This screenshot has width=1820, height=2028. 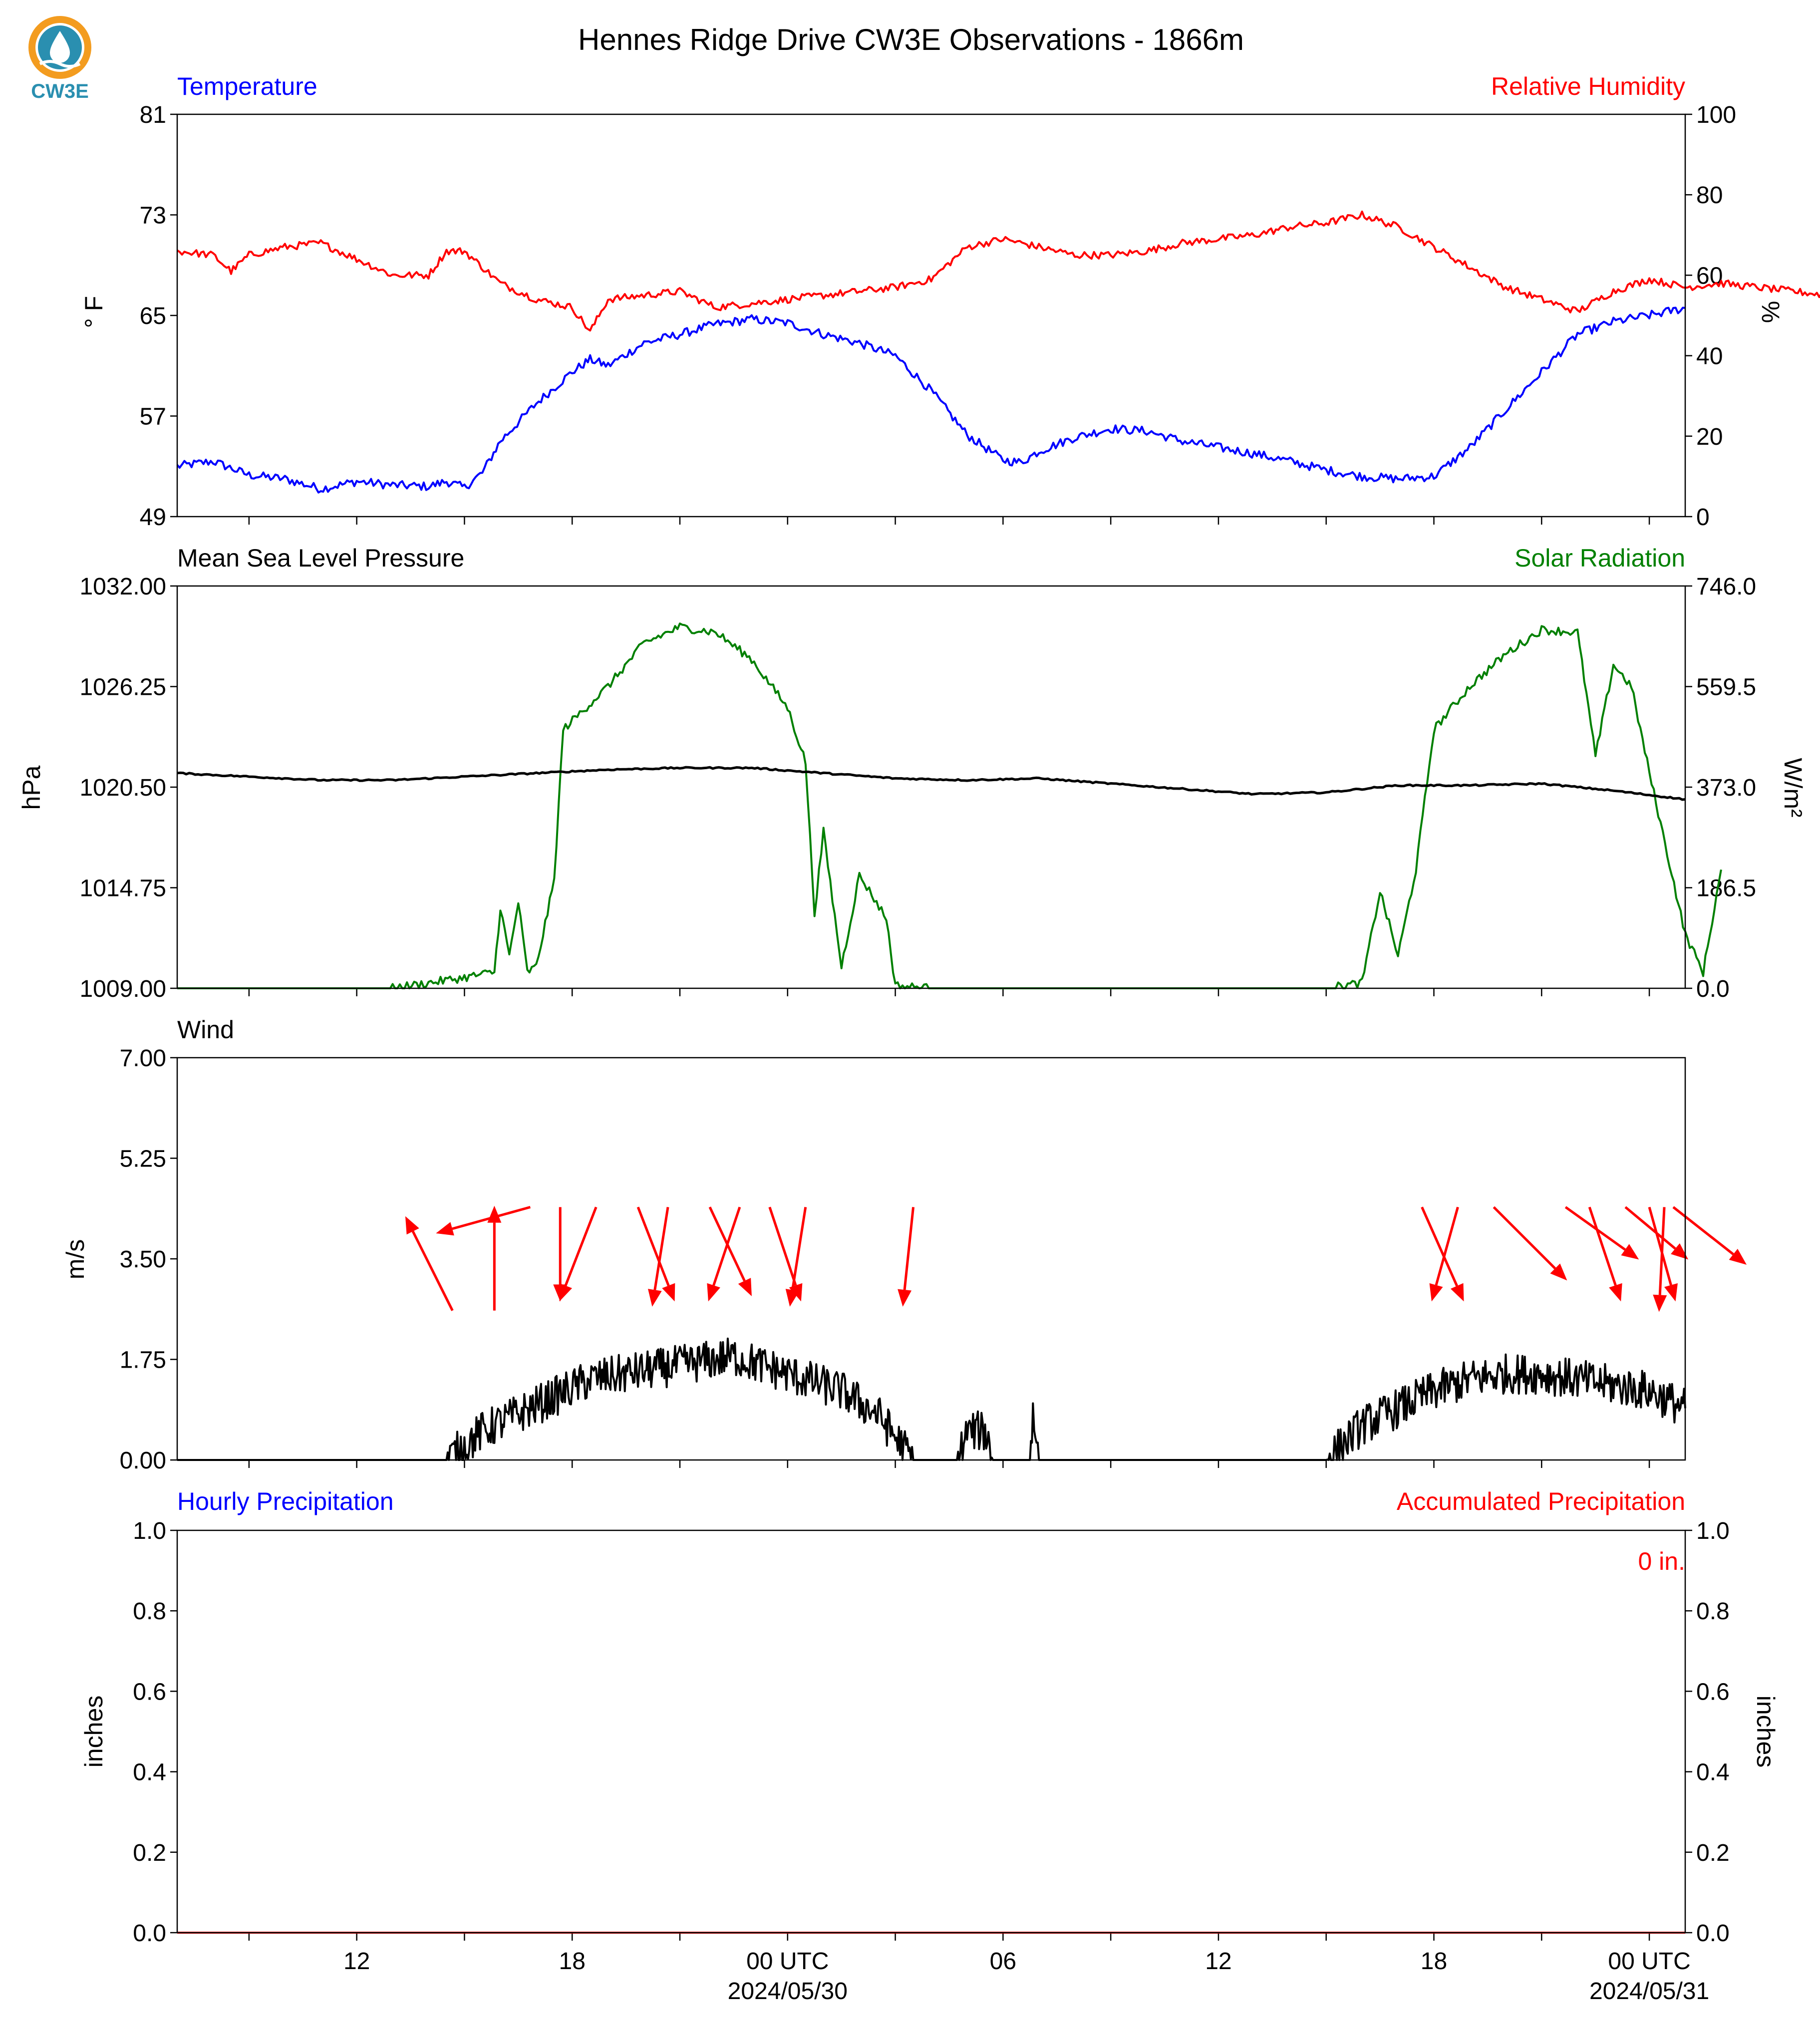 What do you see at coordinates (1713, 1933) in the screenshot?
I see `precip-axis-right-tick-label: 0.0` at bounding box center [1713, 1933].